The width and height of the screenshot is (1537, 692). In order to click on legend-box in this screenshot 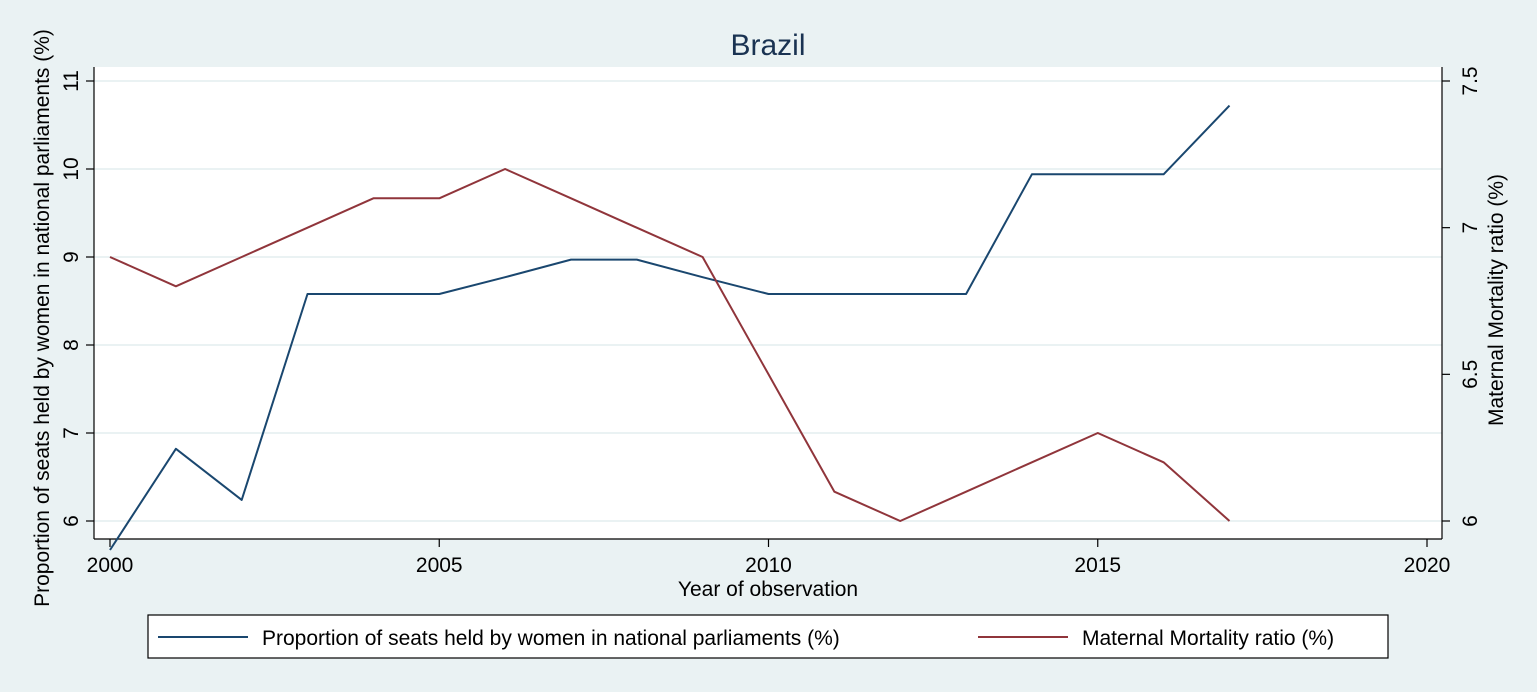, I will do `click(768, 636)`.